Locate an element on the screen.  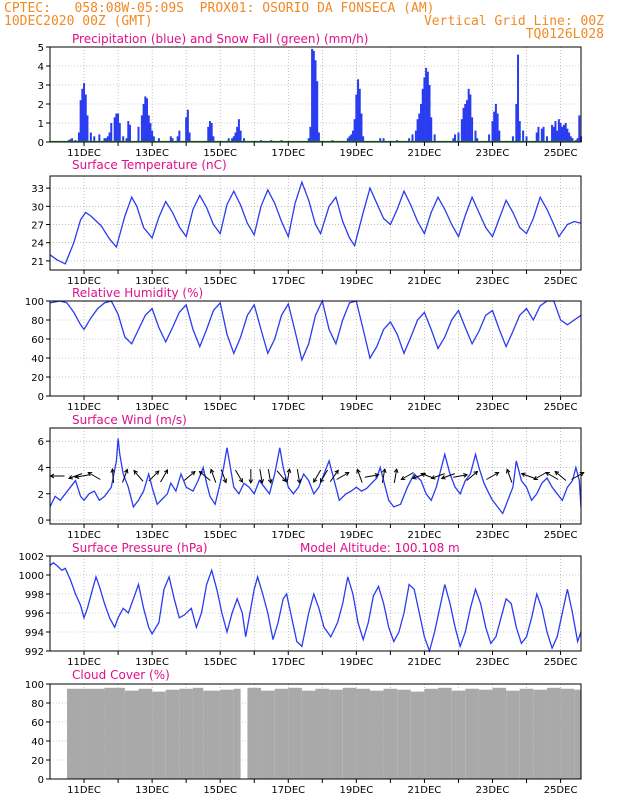
y-tick-label: 998 is located at coordinates (34, 595).